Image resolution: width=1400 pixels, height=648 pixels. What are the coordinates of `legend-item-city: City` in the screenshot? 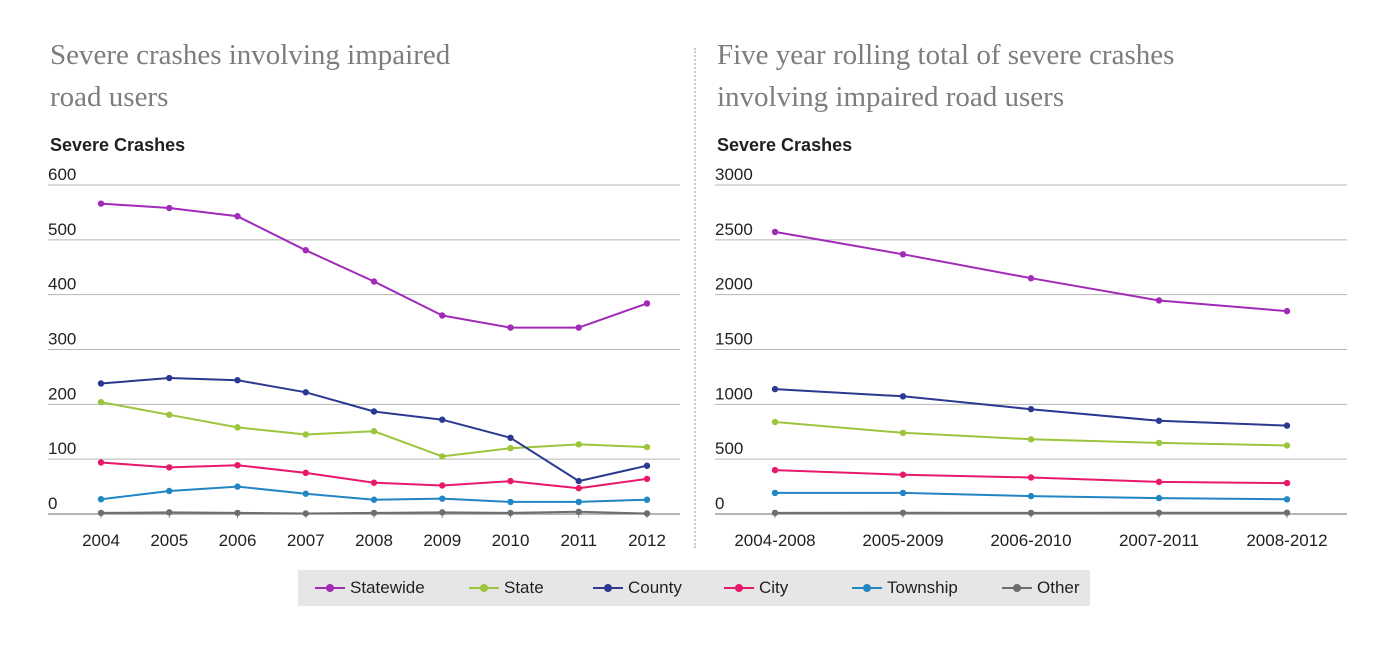 It's located at (756, 588).